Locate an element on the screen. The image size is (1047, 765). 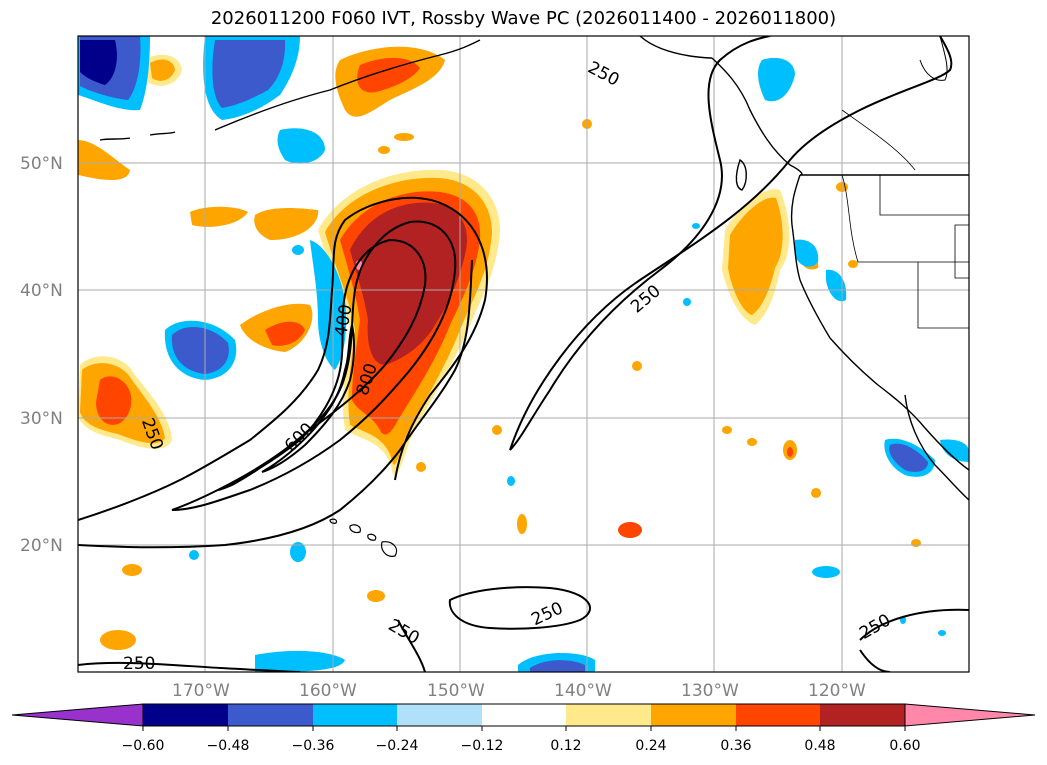
colorbar-tick-024: 0.24 is located at coordinates (650, 746).